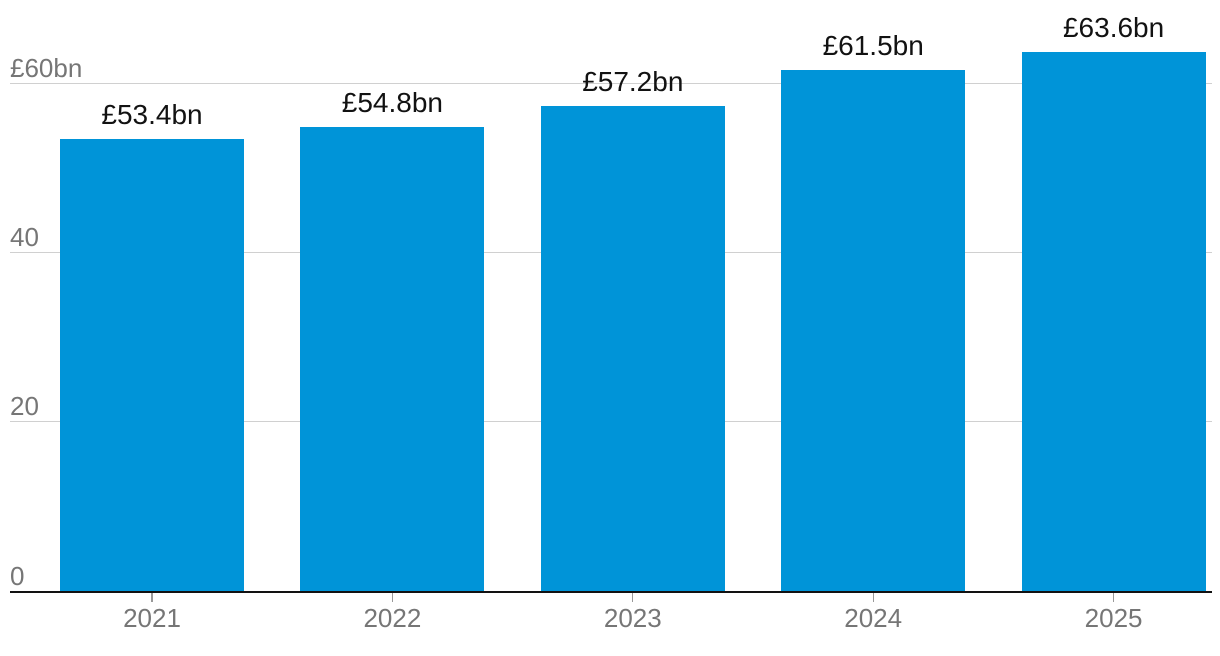  What do you see at coordinates (17, 575) in the screenshot?
I see `y-axis-label: 0` at bounding box center [17, 575].